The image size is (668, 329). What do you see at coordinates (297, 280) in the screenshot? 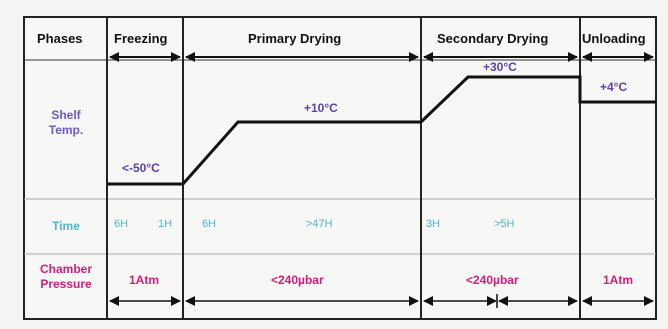
I see `pressure-primary-value: <240µbar` at bounding box center [297, 280].